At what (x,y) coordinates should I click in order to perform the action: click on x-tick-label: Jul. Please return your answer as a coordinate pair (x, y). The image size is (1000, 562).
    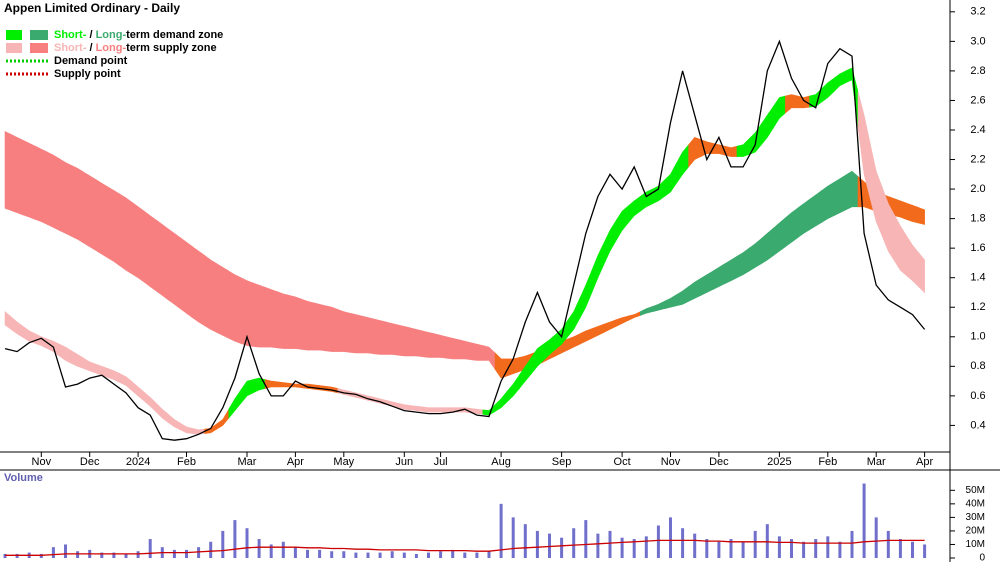
    Looking at the image, I should click on (441, 462).